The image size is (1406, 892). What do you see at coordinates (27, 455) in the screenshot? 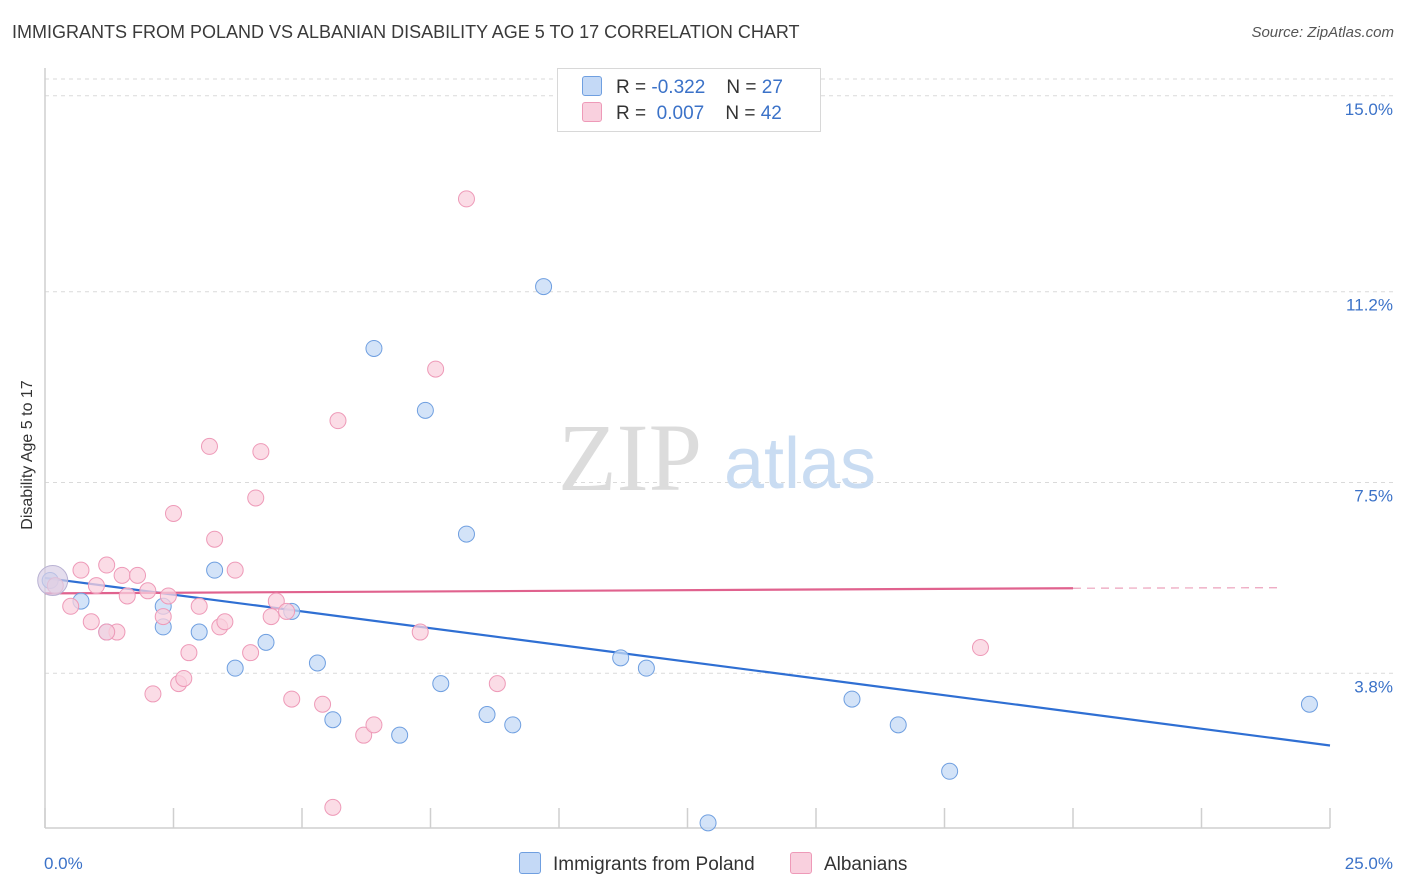
I see `y-axis-label: Disability Age 5 to 17` at bounding box center [27, 455].